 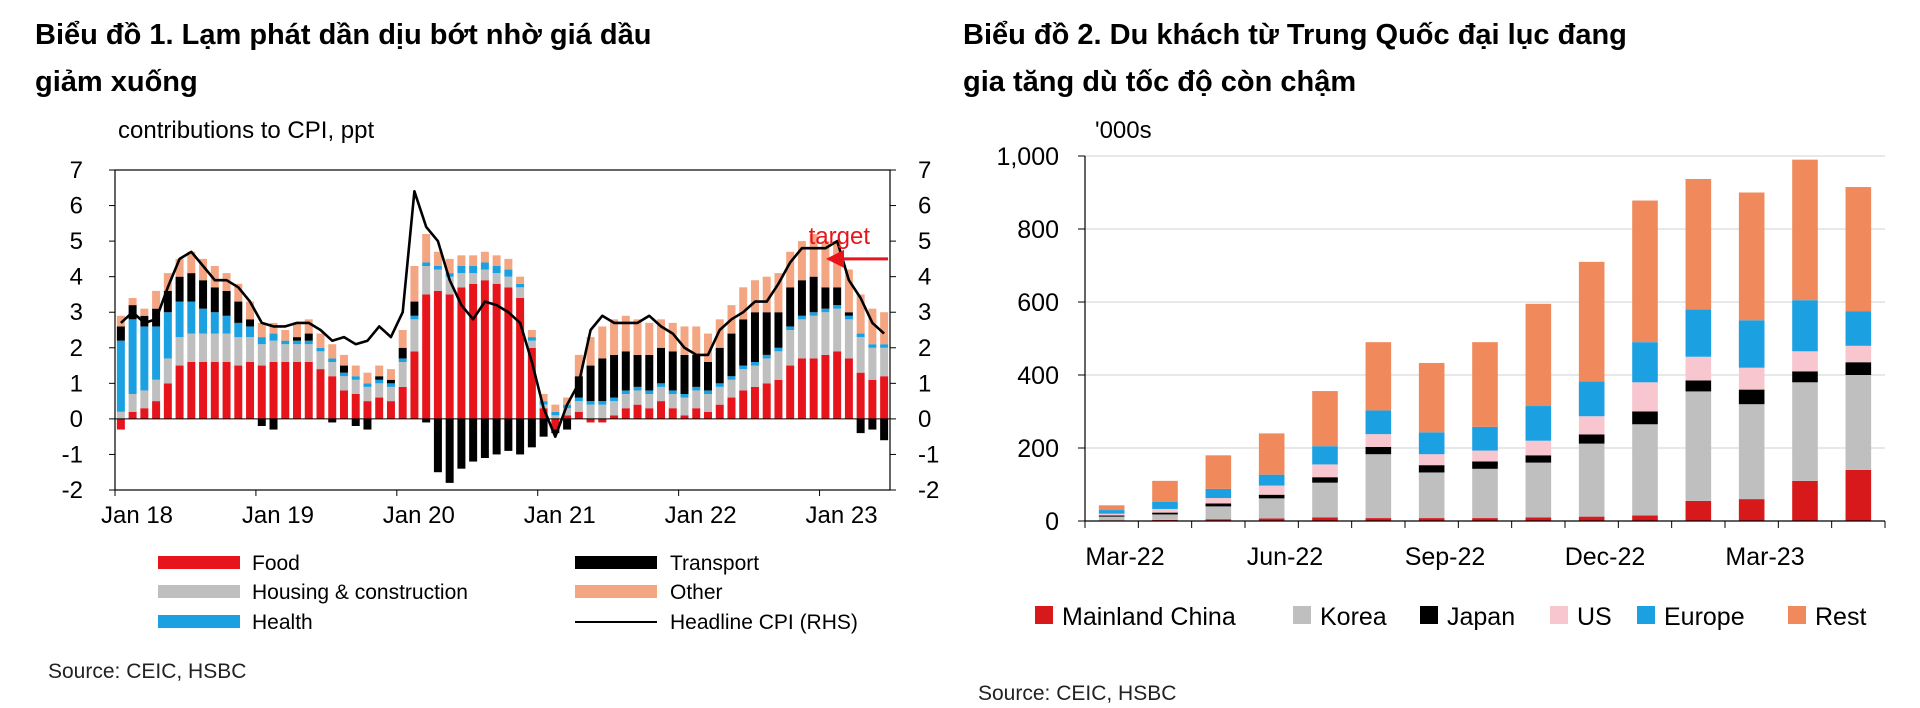 What do you see at coordinates (76, 241) in the screenshot?
I see `chart1-y-tick-label: 5` at bounding box center [76, 241].